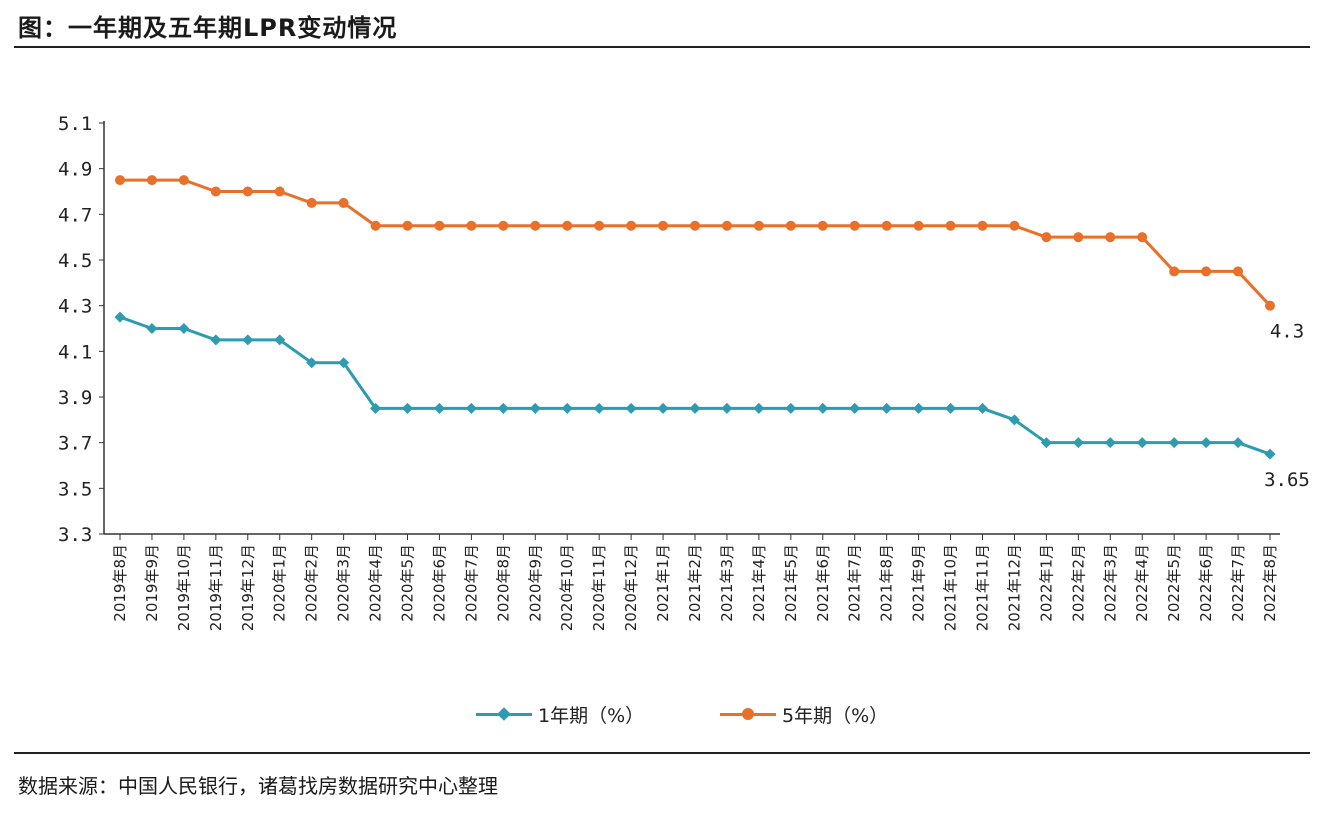 The width and height of the screenshot is (1320, 814). What do you see at coordinates (312, 583) in the screenshot?
I see `x-tick-label: 2020年2月` at bounding box center [312, 583].